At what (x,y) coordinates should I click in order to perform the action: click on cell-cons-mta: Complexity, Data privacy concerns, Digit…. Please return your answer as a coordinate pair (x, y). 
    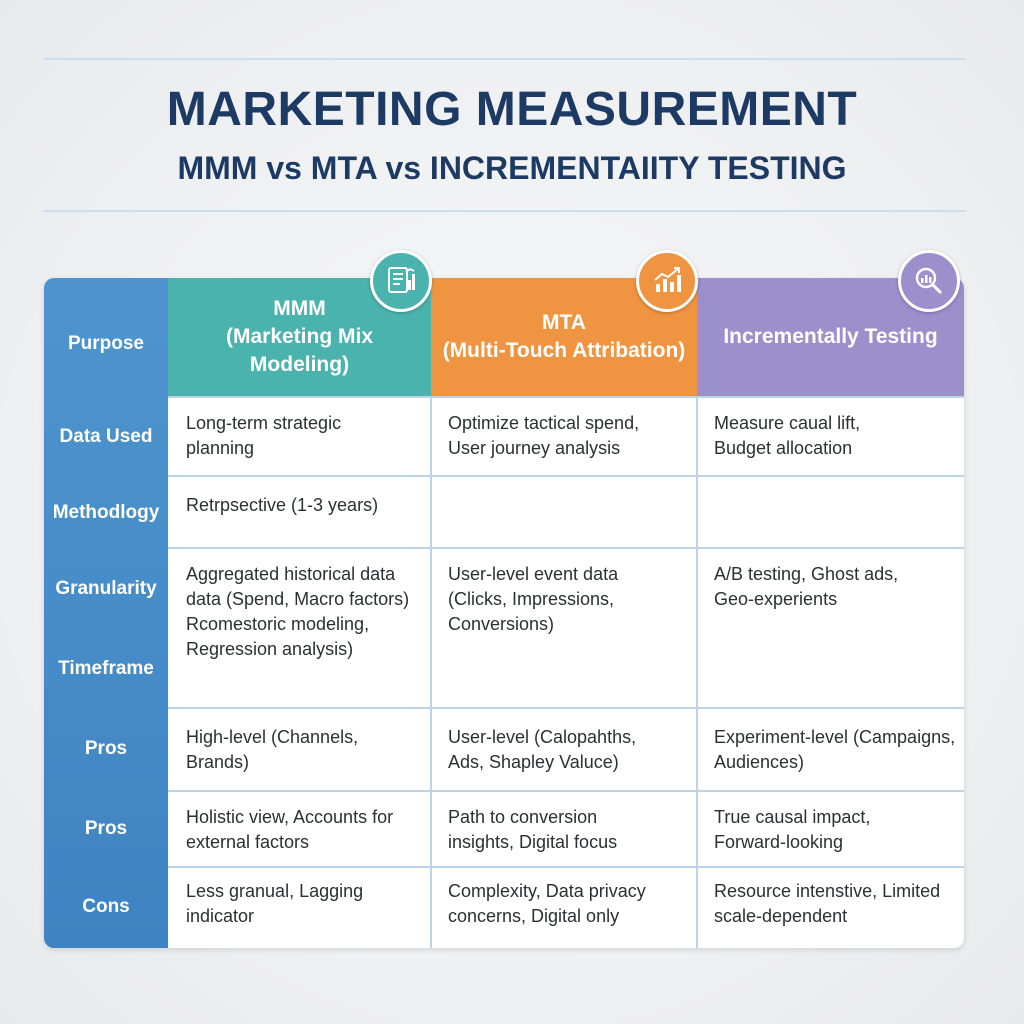
    Looking at the image, I should click on (547, 903).